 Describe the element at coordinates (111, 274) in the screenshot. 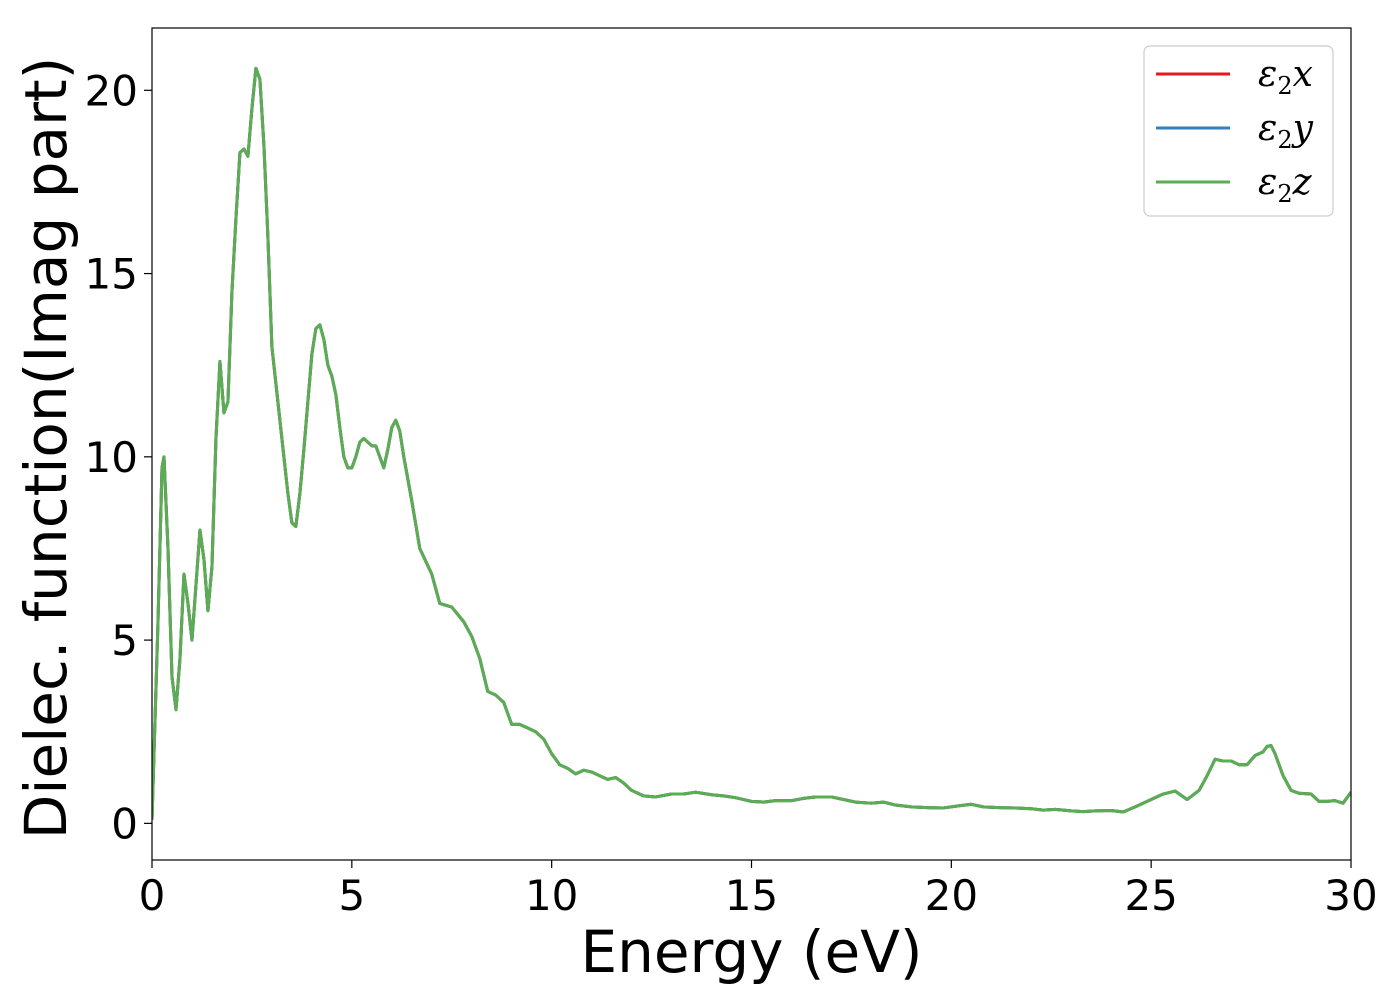

I see `y-tick-label: 15` at that location.